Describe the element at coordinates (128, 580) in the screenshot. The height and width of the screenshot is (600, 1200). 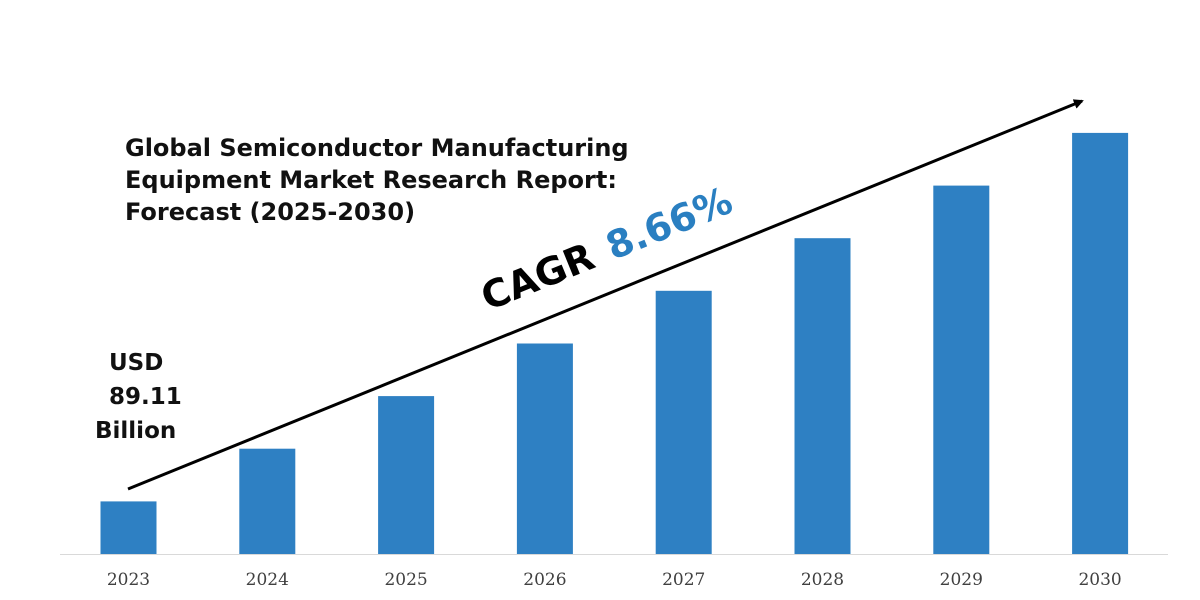
I see `x-tick-label-2023: 2023` at that location.